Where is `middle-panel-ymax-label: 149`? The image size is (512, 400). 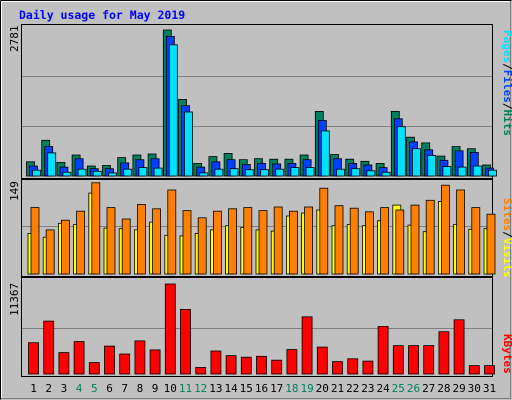
middle-panel-ymax-label: 149 is located at coordinates (14, 191).